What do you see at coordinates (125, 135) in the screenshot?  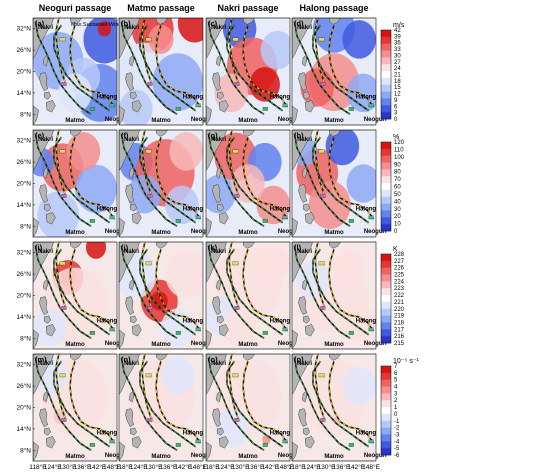 I see `panel-label: (f)` at bounding box center [125, 135].